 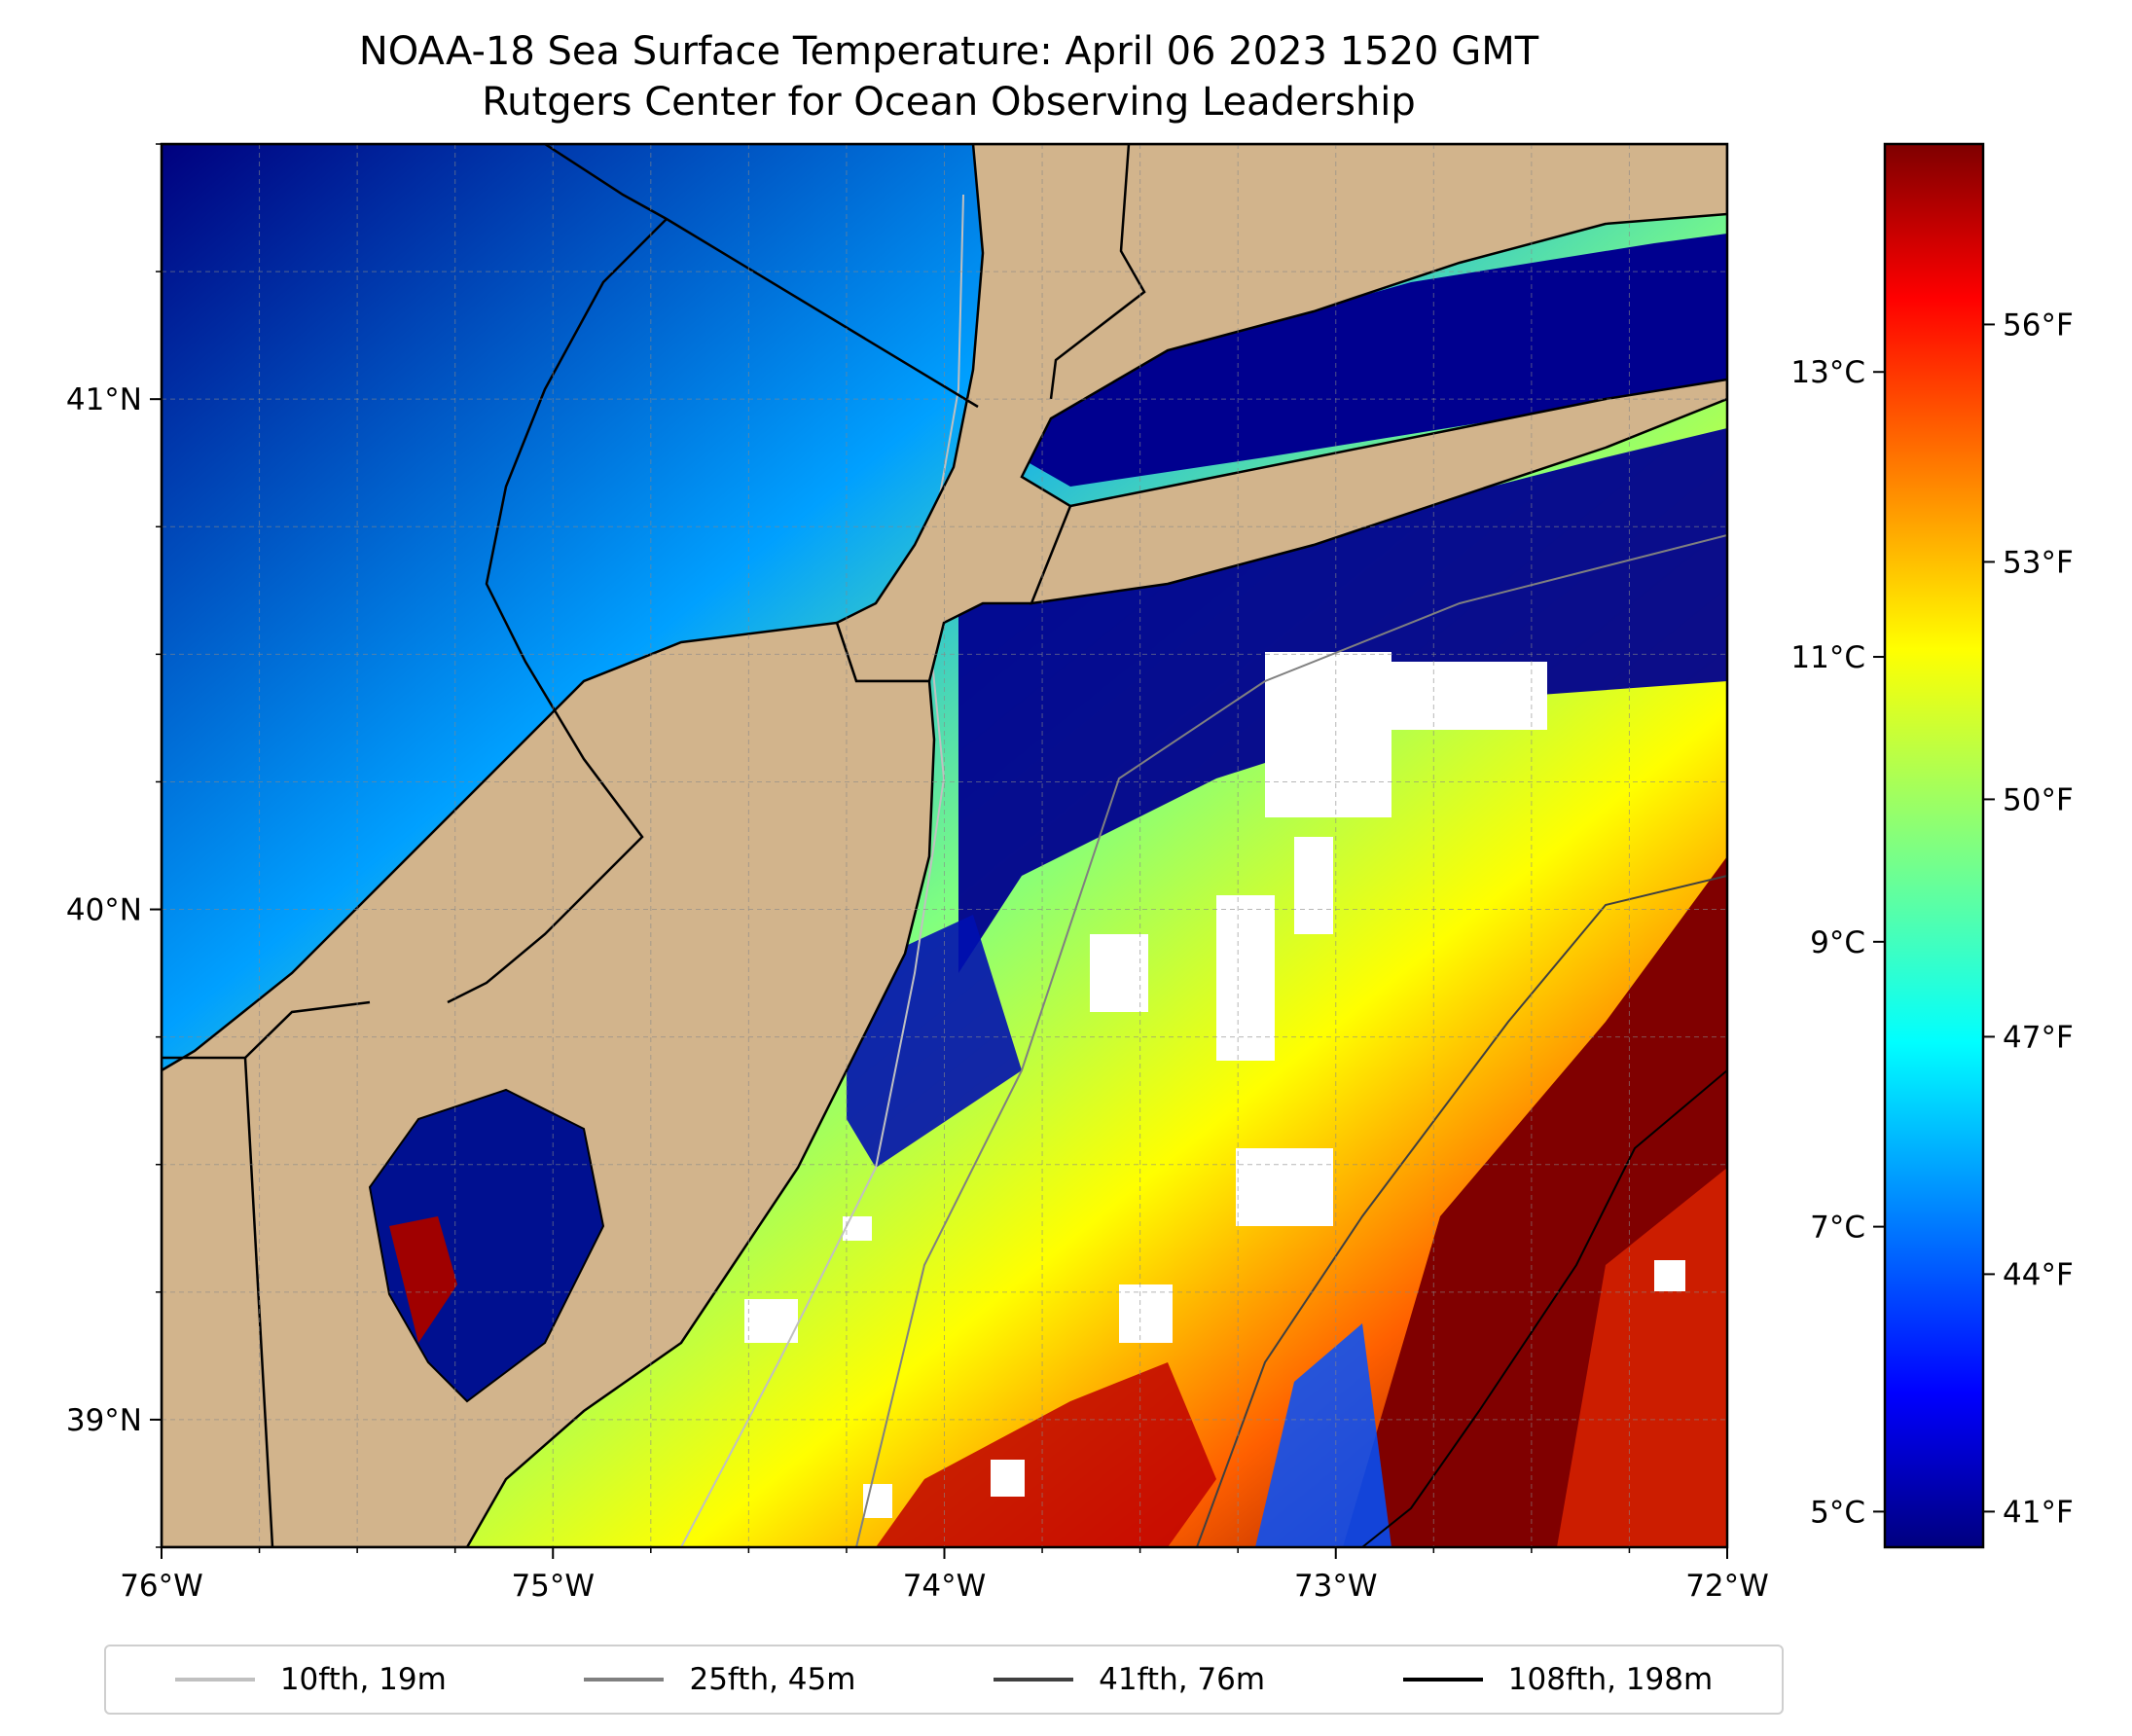 I want to click on tick-label-lon: 75°W, so click(x=553, y=1587).